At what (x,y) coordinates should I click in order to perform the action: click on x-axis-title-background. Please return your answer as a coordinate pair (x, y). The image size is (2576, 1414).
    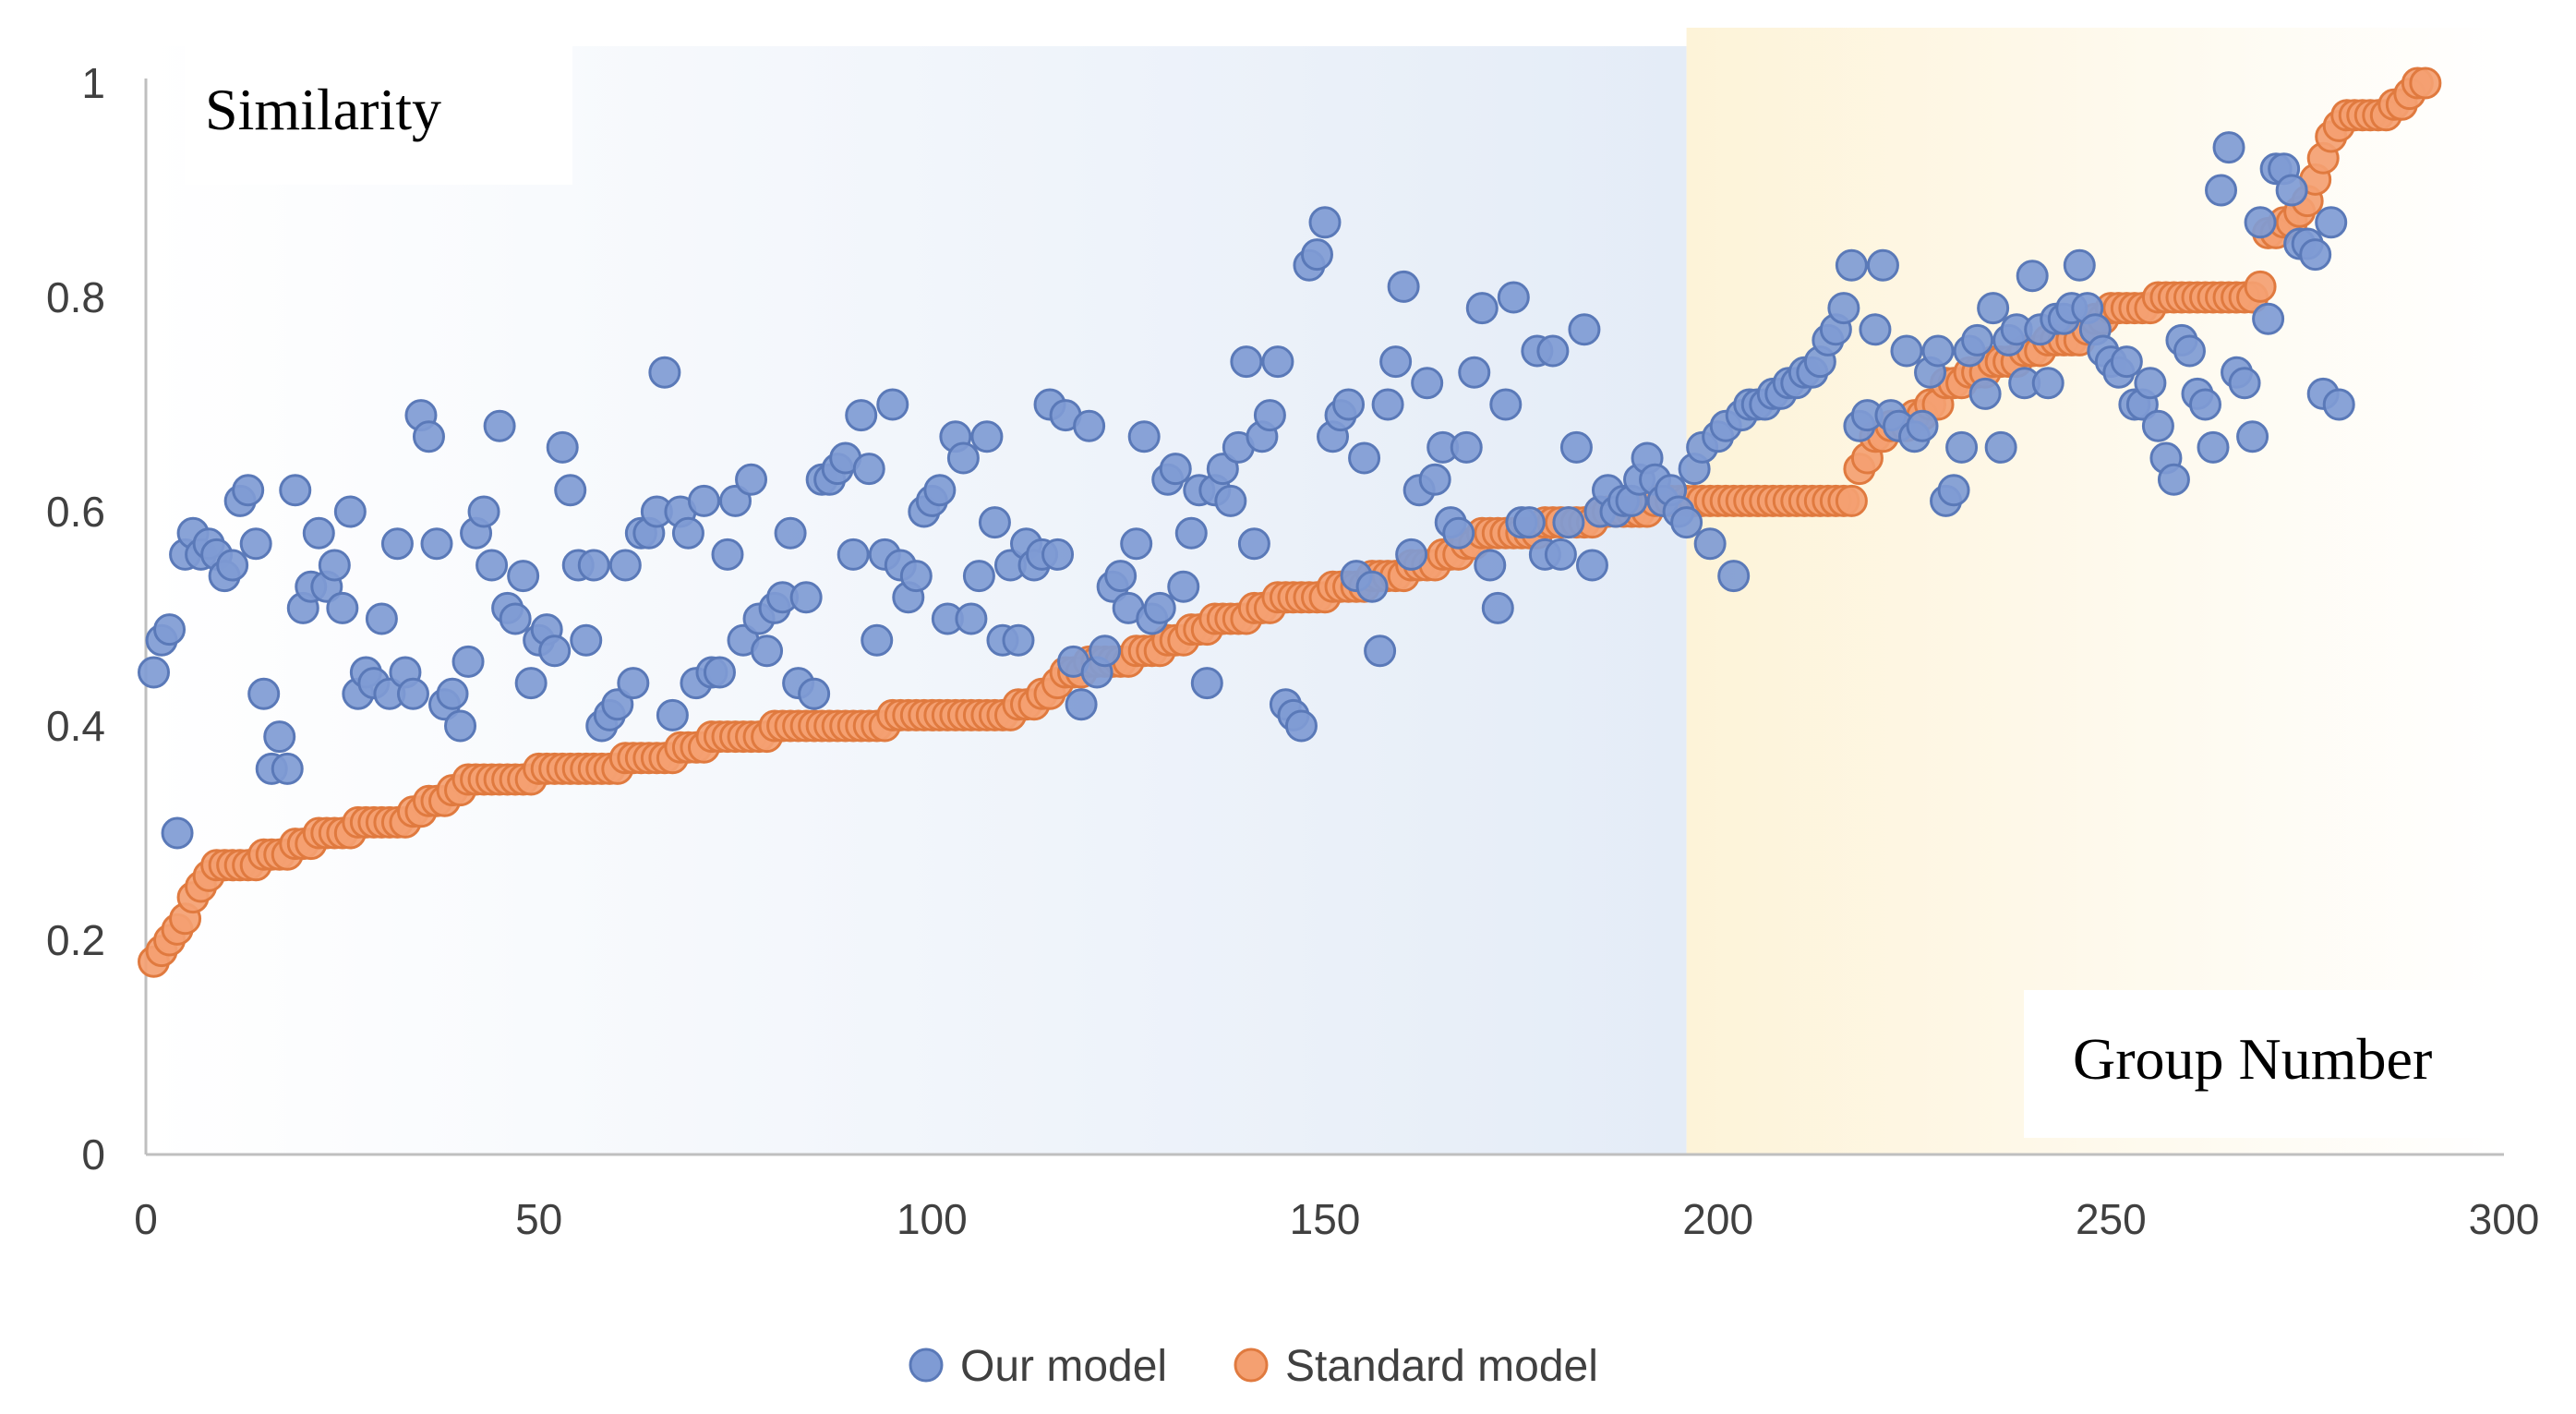
    Looking at the image, I should click on (2264, 1064).